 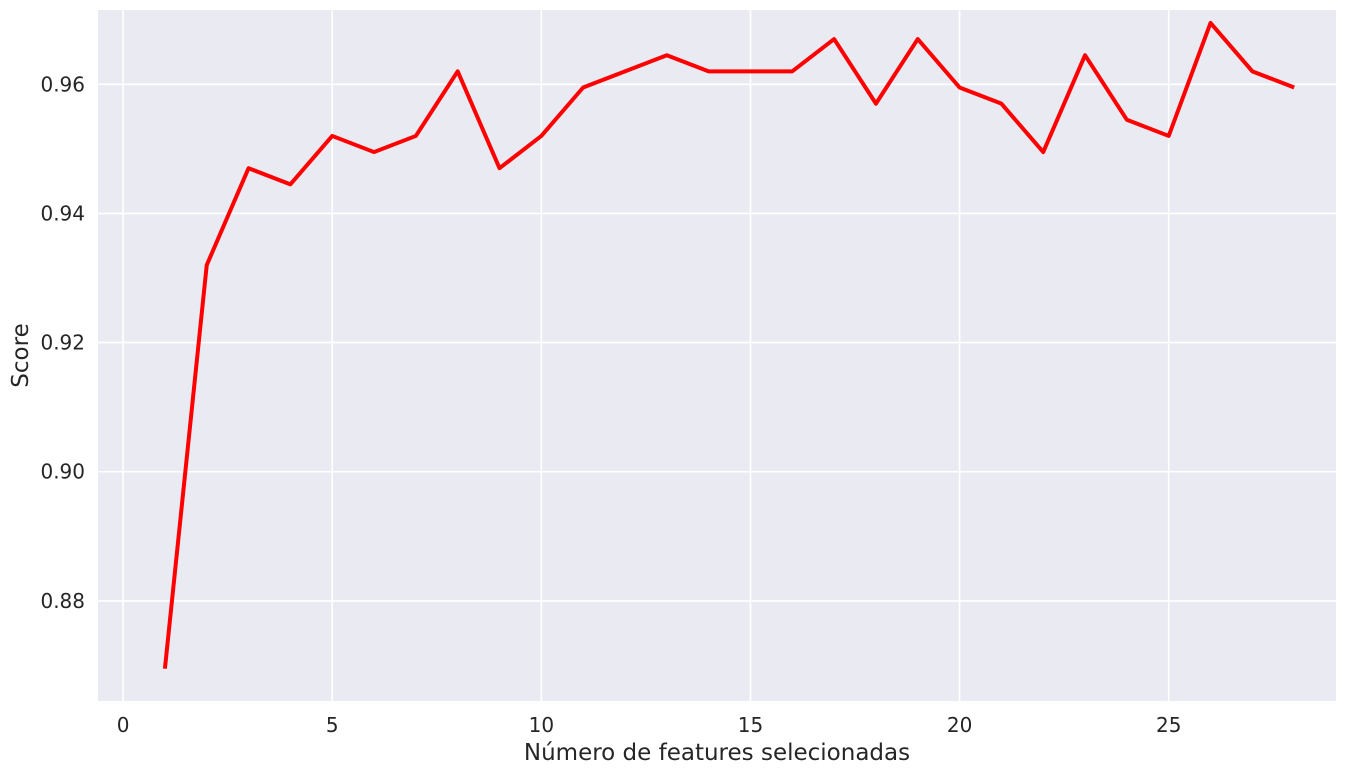 What do you see at coordinates (717, 753) in the screenshot?
I see `x-axis-label: Número de features selecionadas` at bounding box center [717, 753].